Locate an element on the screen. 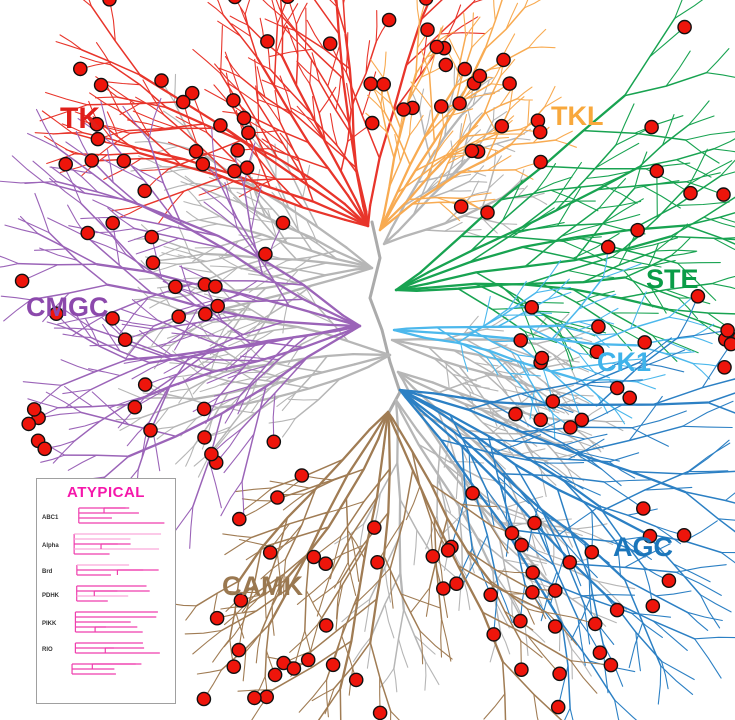 The image size is (735, 720). atypical-group-label: ABC1 is located at coordinates (50, 517).